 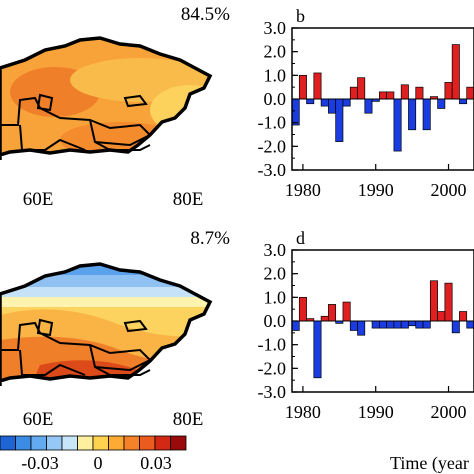 What do you see at coordinates (433, 301) in the screenshot?
I see `bar-1998` at bounding box center [433, 301].